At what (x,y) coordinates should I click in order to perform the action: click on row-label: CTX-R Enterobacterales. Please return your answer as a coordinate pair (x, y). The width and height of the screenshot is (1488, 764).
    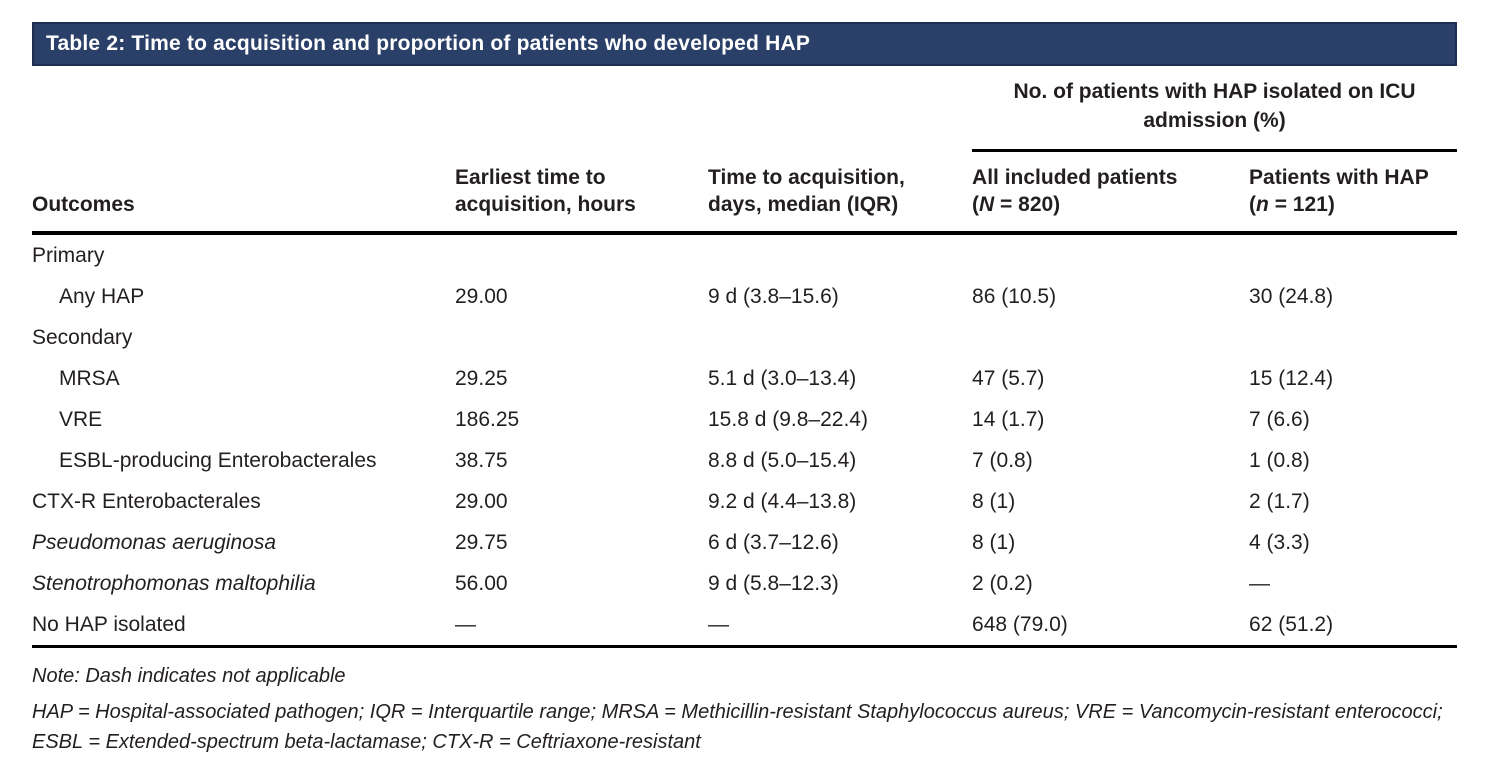
    Looking at the image, I should click on (146, 501).